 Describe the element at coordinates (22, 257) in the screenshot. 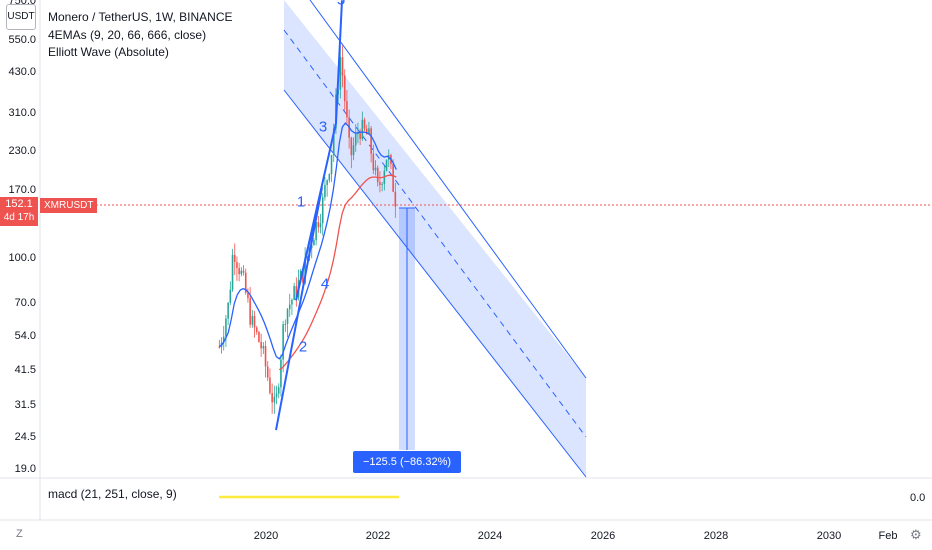

I see `y-tick-label: 100.0` at that location.